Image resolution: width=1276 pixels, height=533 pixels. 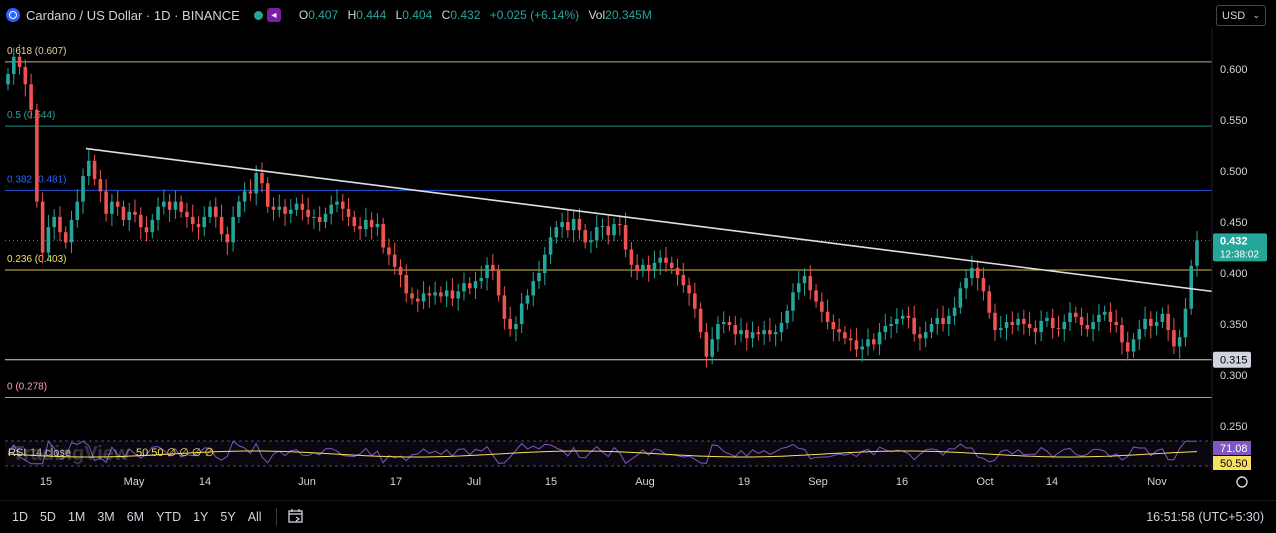 What do you see at coordinates (267, 15) in the screenshot?
I see `market-status: ◂` at bounding box center [267, 15].